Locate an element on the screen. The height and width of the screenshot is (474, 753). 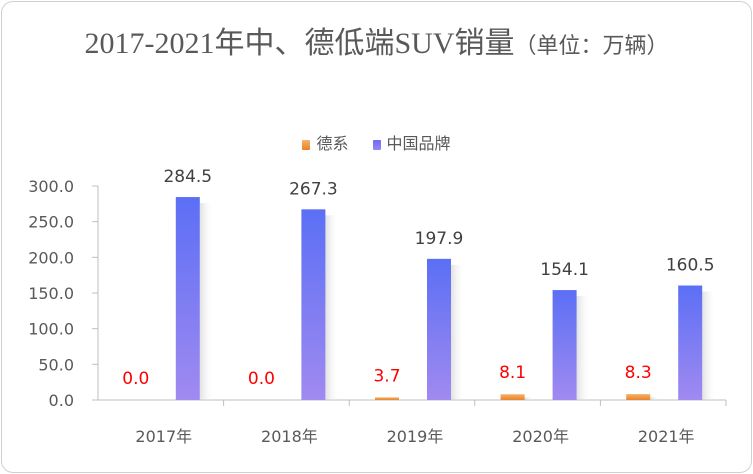
y-tick-label: 150.0 is located at coordinates (51, 293).